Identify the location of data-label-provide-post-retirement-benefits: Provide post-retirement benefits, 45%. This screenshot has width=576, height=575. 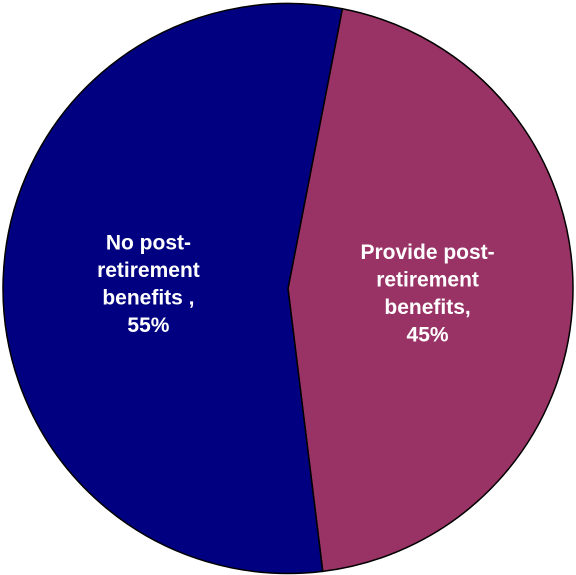
(427, 294).